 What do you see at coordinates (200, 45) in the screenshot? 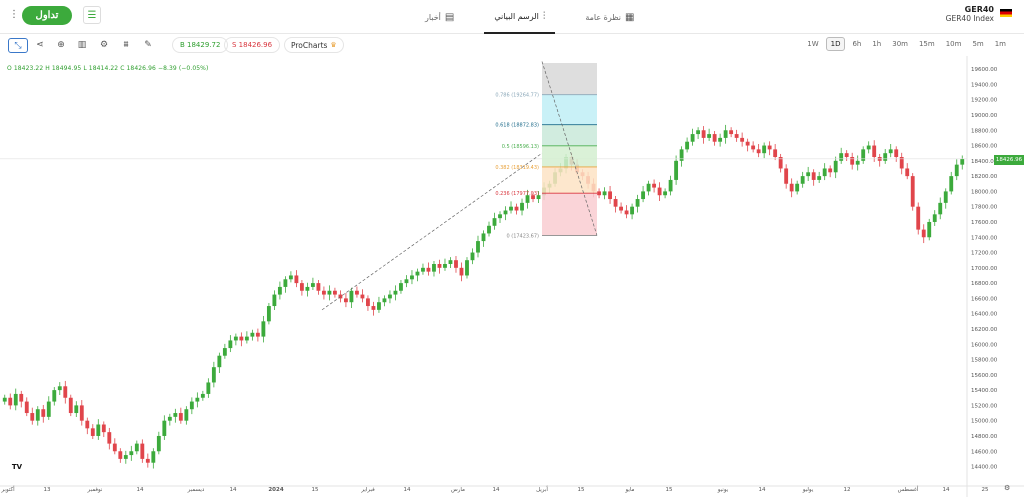
I see `buy-price-chip: B 18429.72` at bounding box center [200, 45].